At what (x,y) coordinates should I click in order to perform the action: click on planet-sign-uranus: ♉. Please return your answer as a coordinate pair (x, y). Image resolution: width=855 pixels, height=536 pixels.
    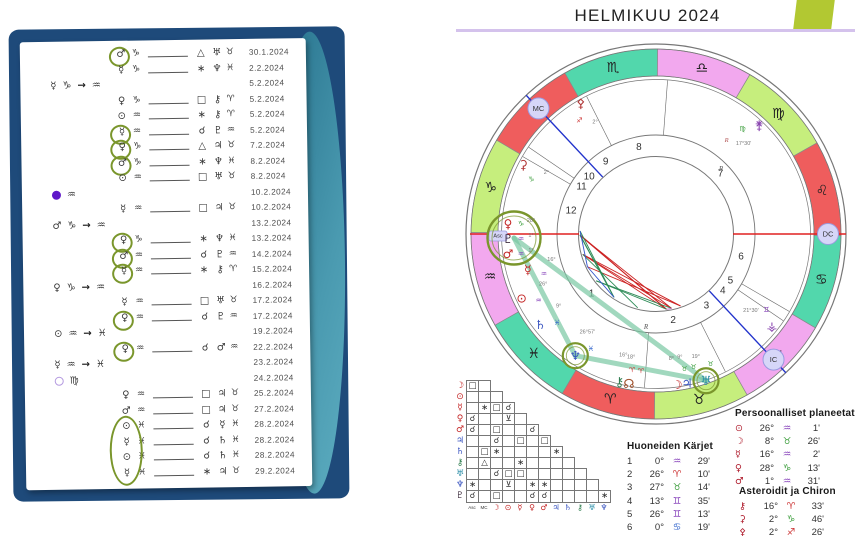
    Looking at the image, I should click on (711, 364).